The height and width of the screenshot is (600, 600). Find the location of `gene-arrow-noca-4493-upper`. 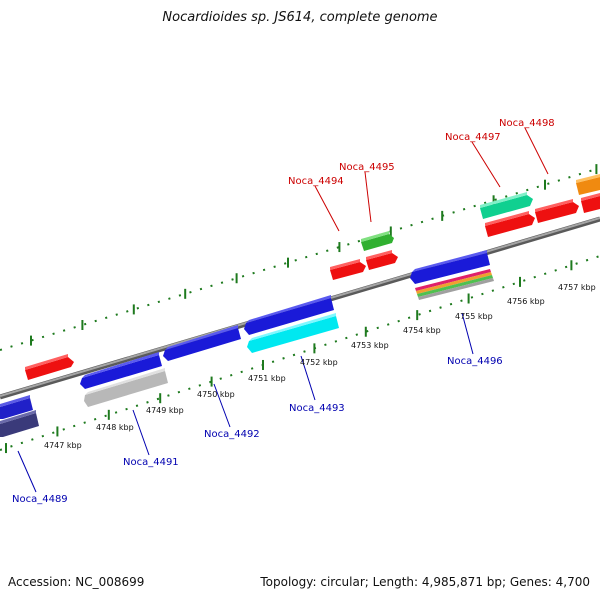

gene-arrow-noca-4493-upper is located at coordinates (289, 315).